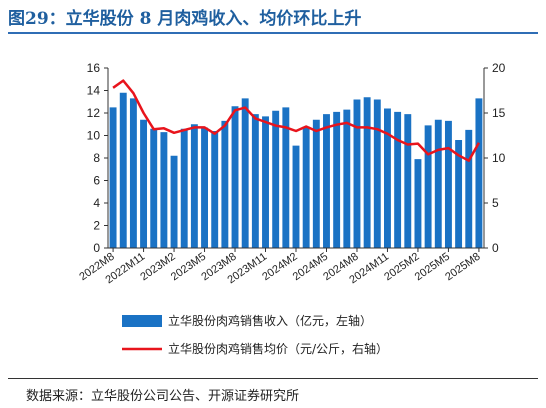  What do you see at coordinates (469, 189) in the screenshot?
I see `bar-2025M7` at bounding box center [469, 189].